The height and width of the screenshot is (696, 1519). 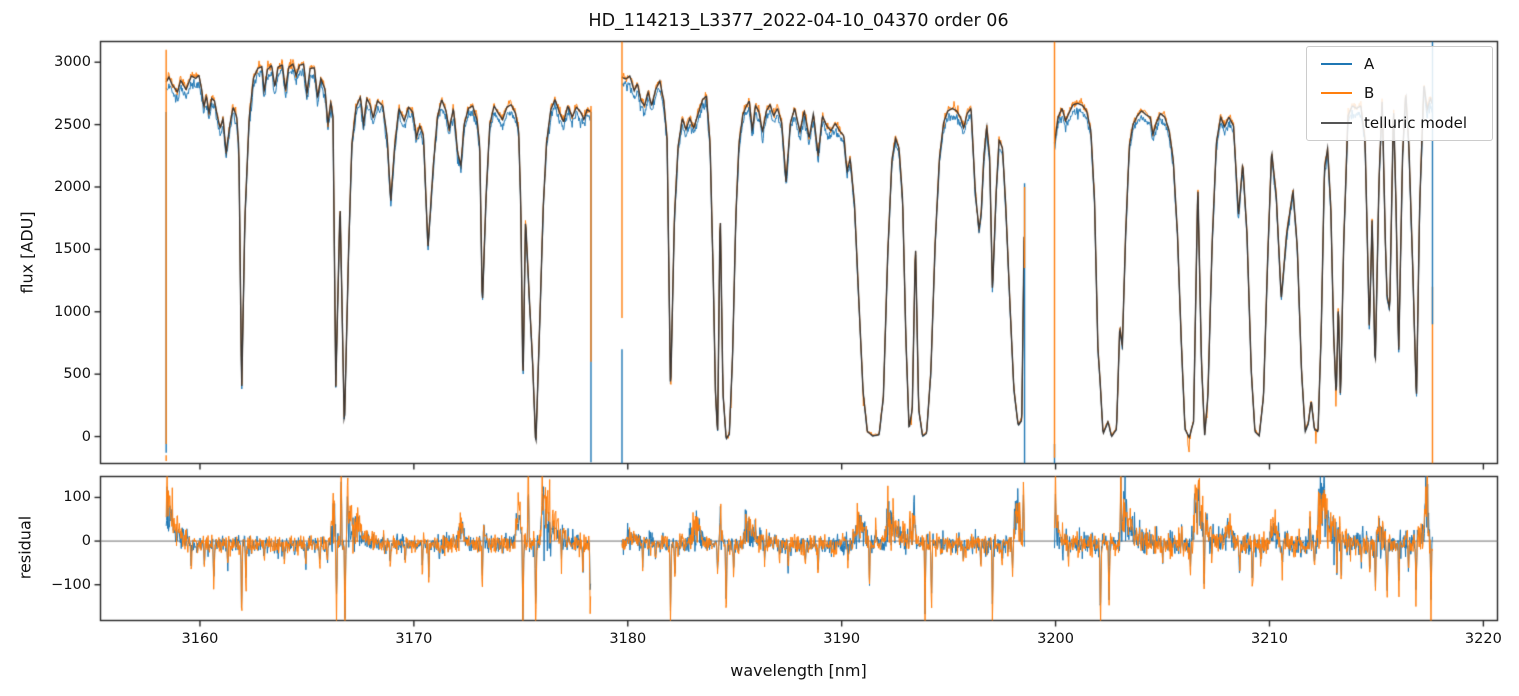 What do you see at coordinates (71, 584) in the screenshot?
I see `residual-tick-label: −100` at bounding box center [71, 584].